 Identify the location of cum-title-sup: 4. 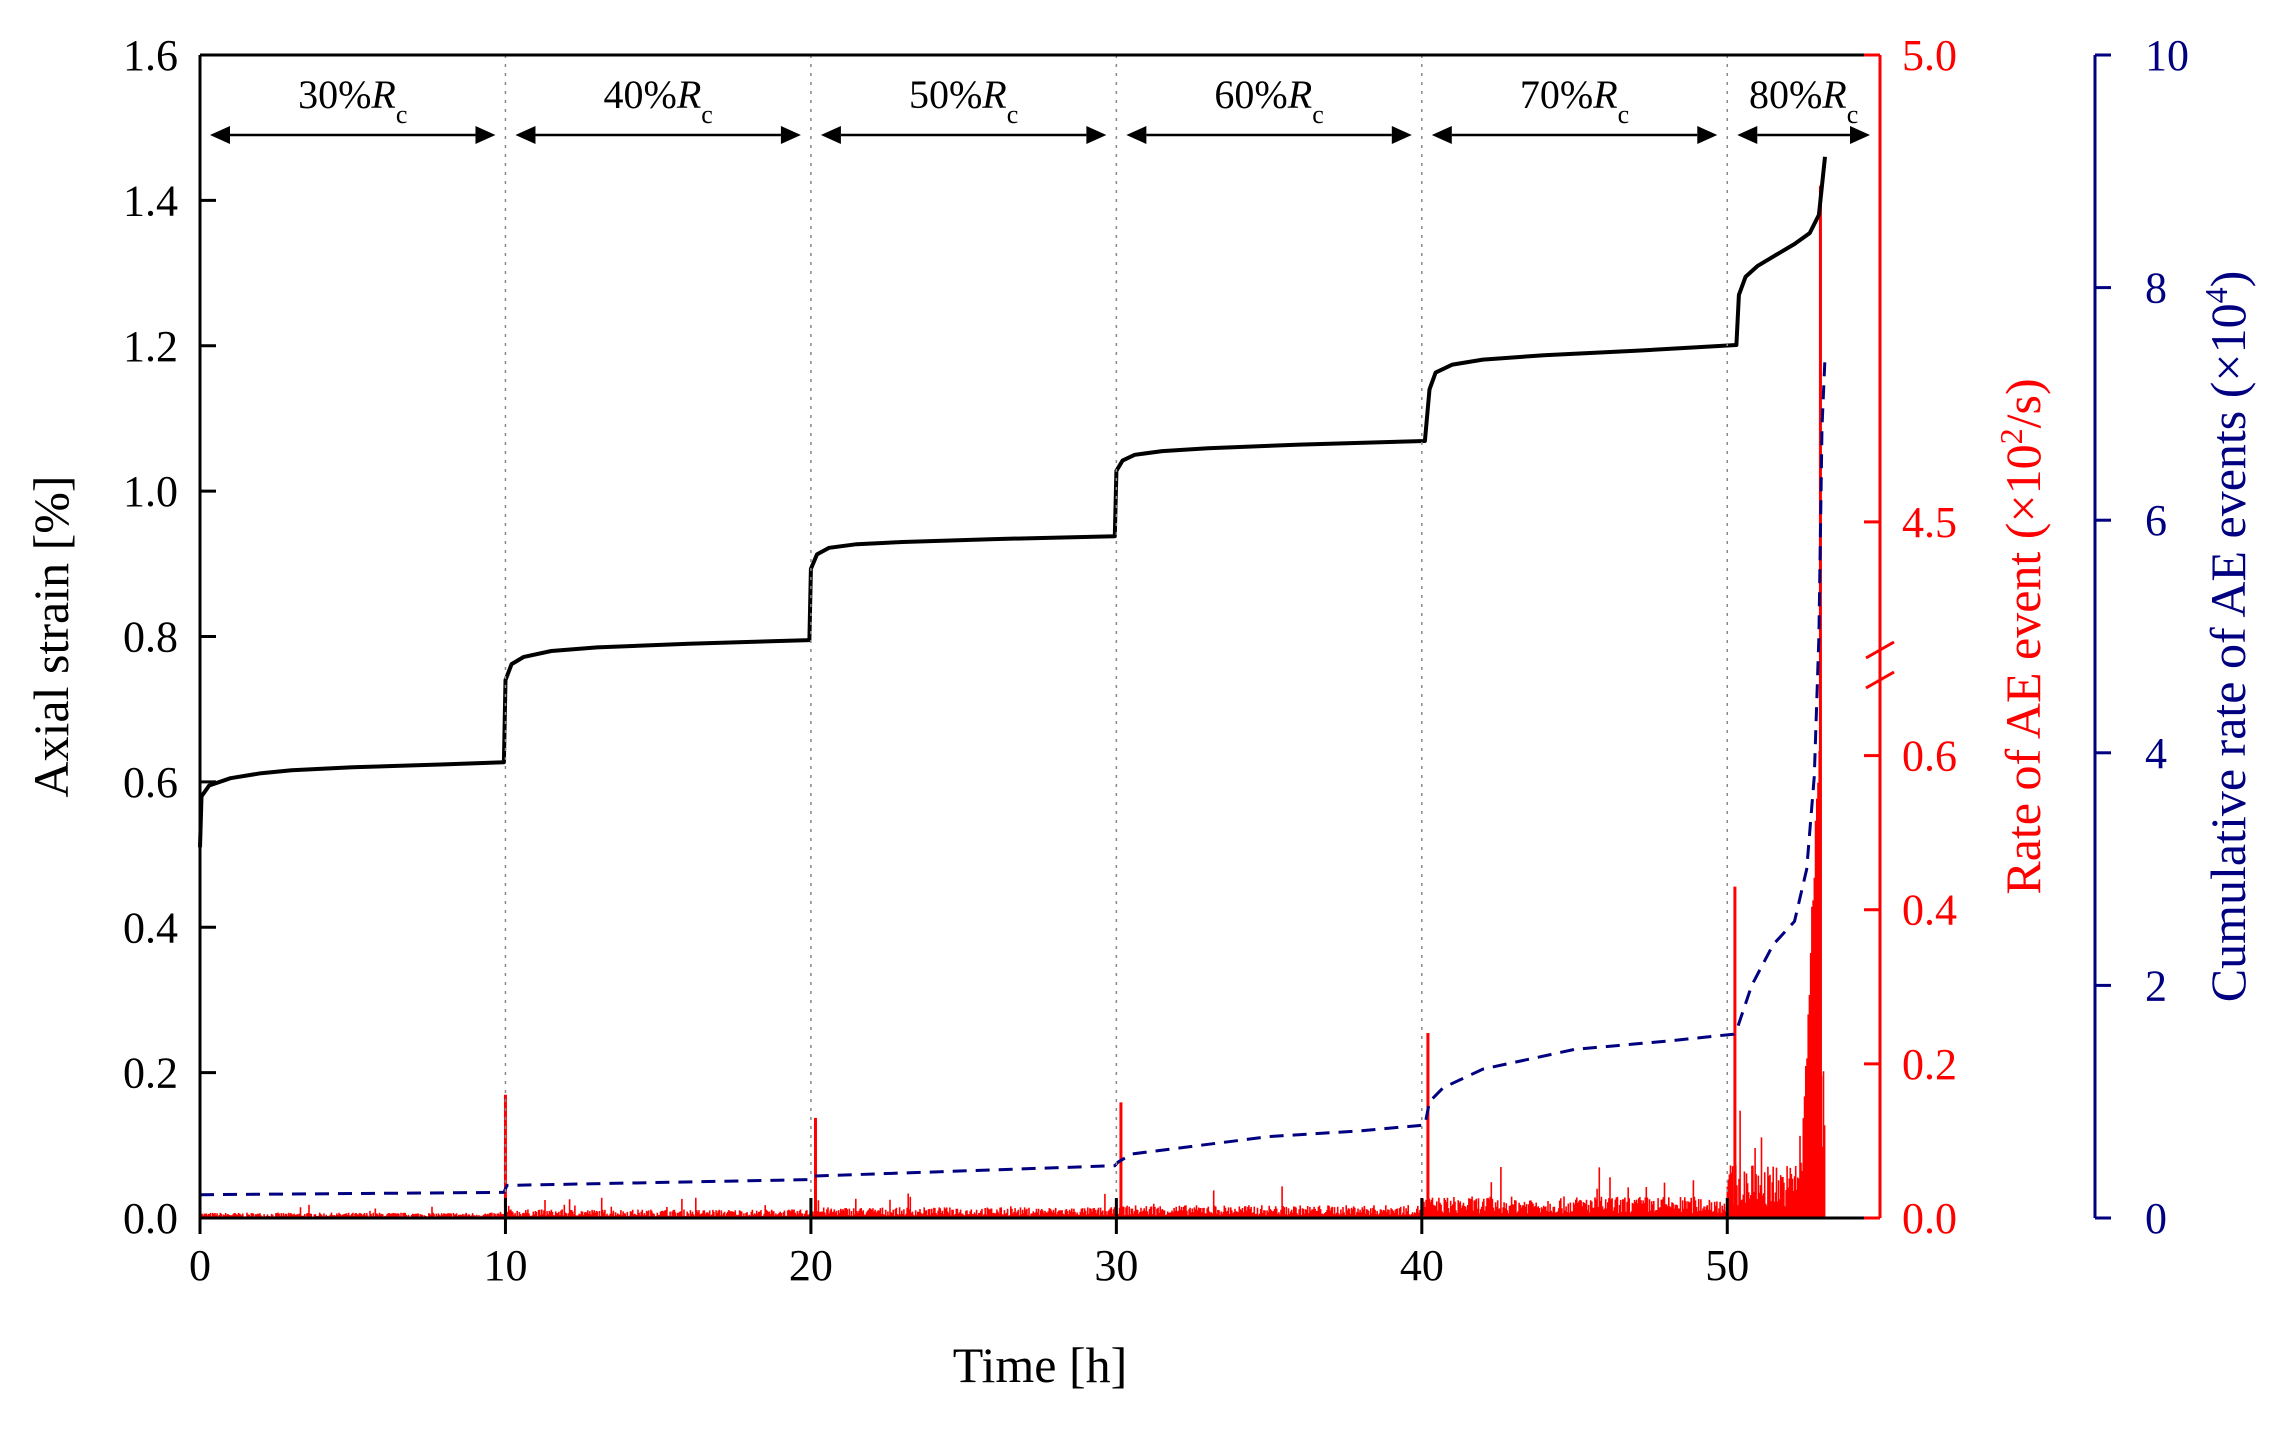
(2216, 295).